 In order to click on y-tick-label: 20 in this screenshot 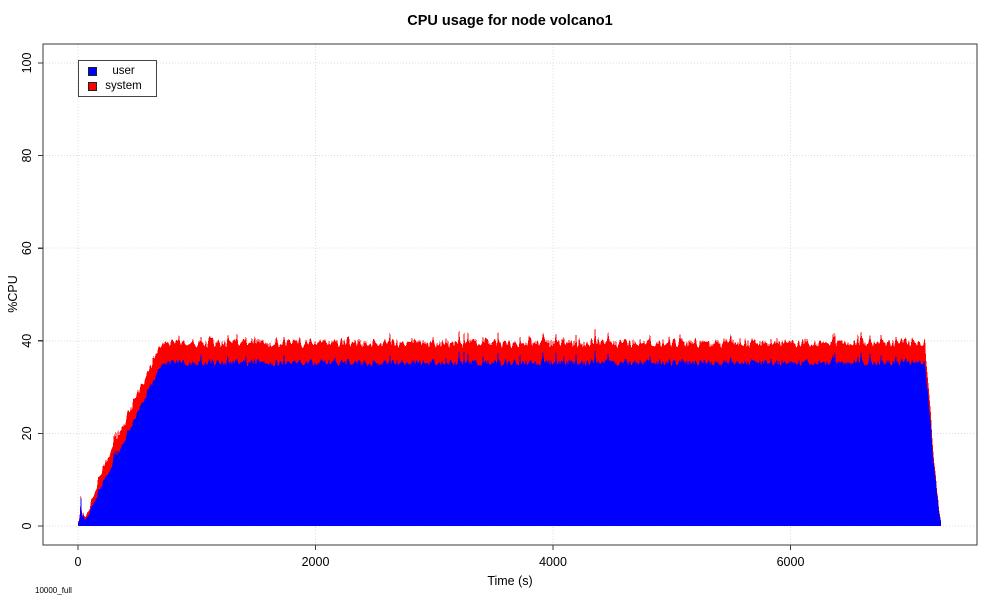, I will do `click(27, 433)`.